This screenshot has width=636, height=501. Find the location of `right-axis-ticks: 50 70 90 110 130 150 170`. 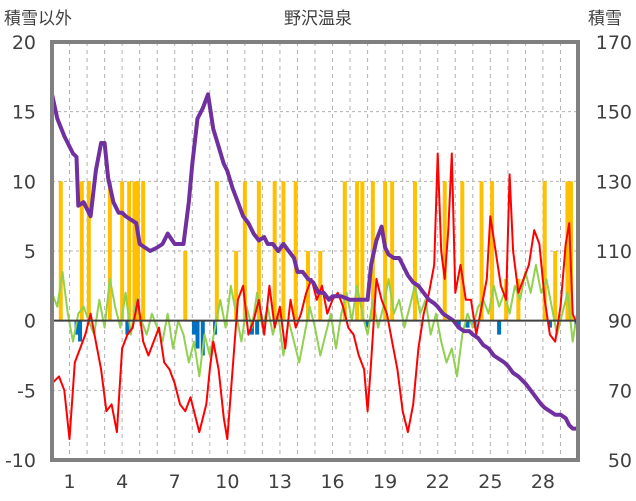

right-axis-ticks: 50 70 90 110 130 150 170 is located at coordinates (614, 252).